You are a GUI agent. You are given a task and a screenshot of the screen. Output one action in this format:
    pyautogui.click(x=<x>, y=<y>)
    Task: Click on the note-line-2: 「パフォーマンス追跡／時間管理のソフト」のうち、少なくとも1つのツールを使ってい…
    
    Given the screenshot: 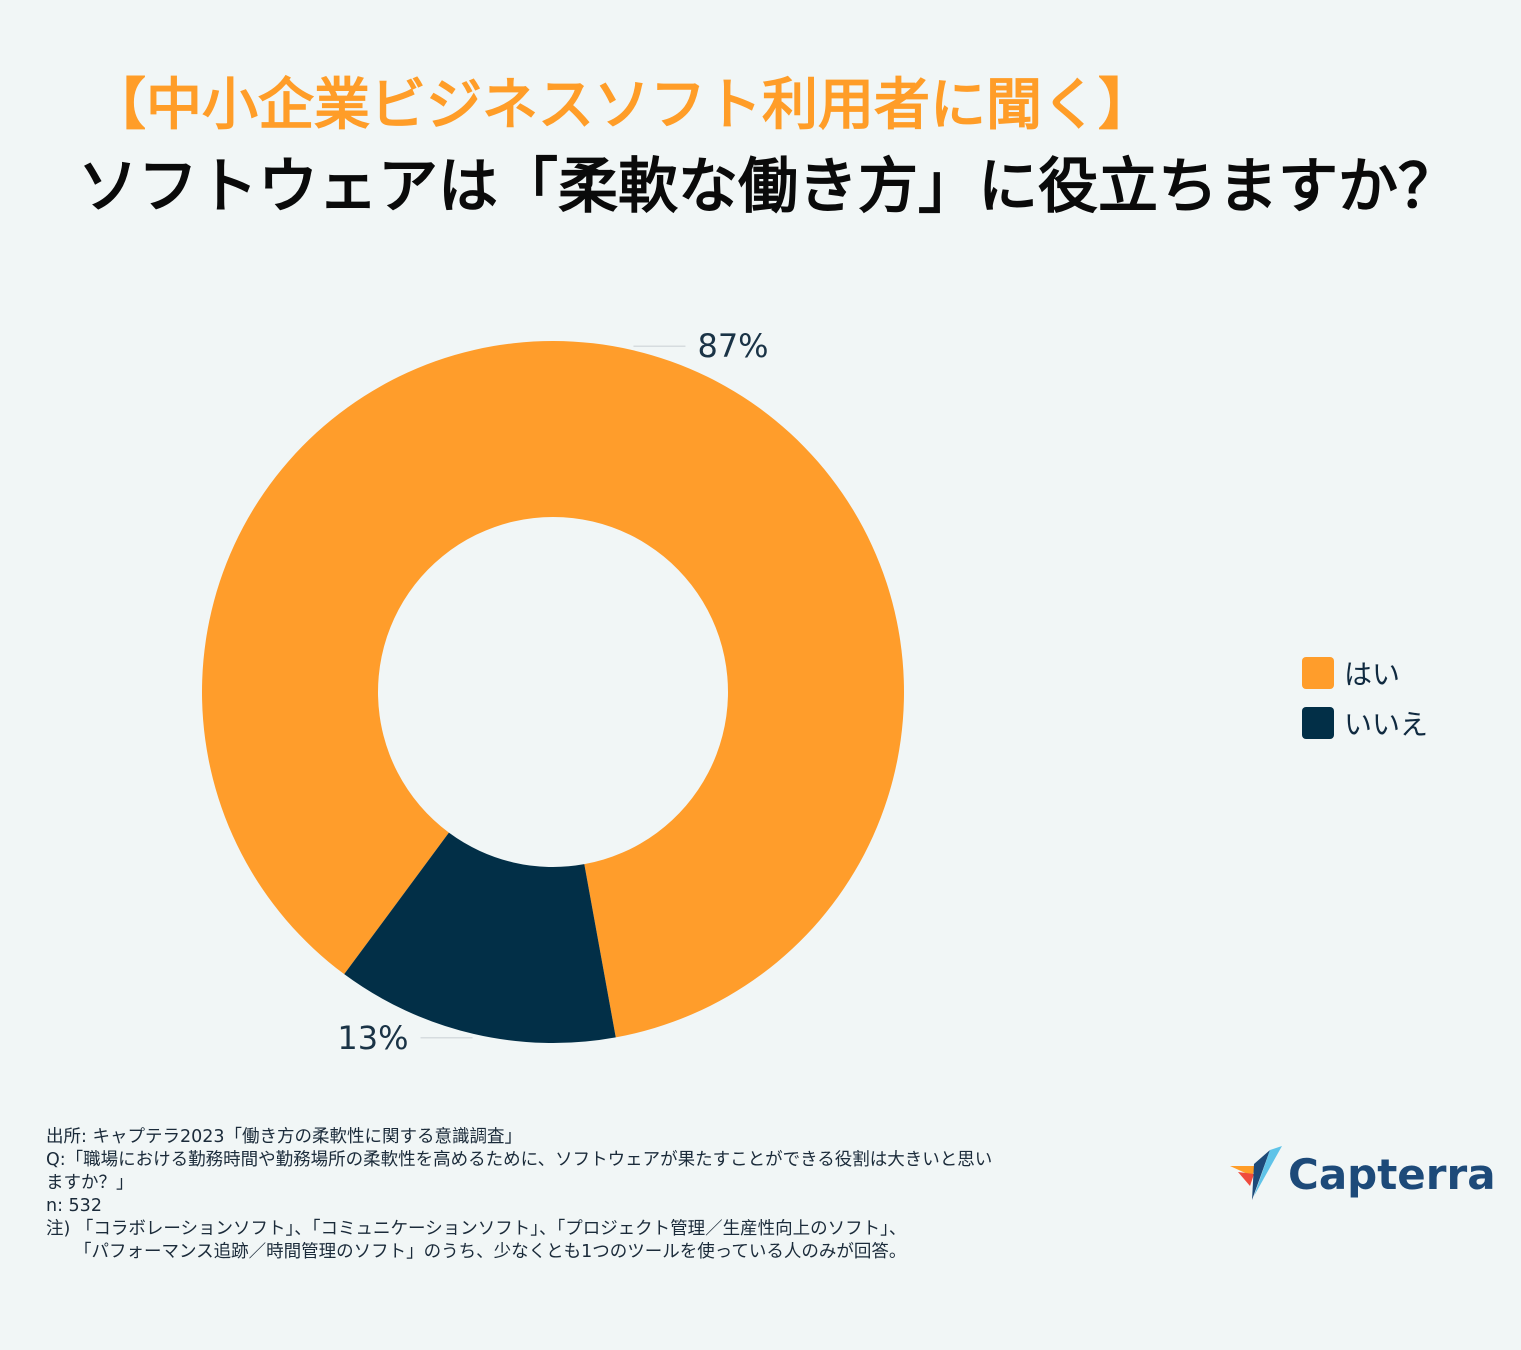 What is the action you would take?
    pyautogui.click(x=490, y=1252)
    